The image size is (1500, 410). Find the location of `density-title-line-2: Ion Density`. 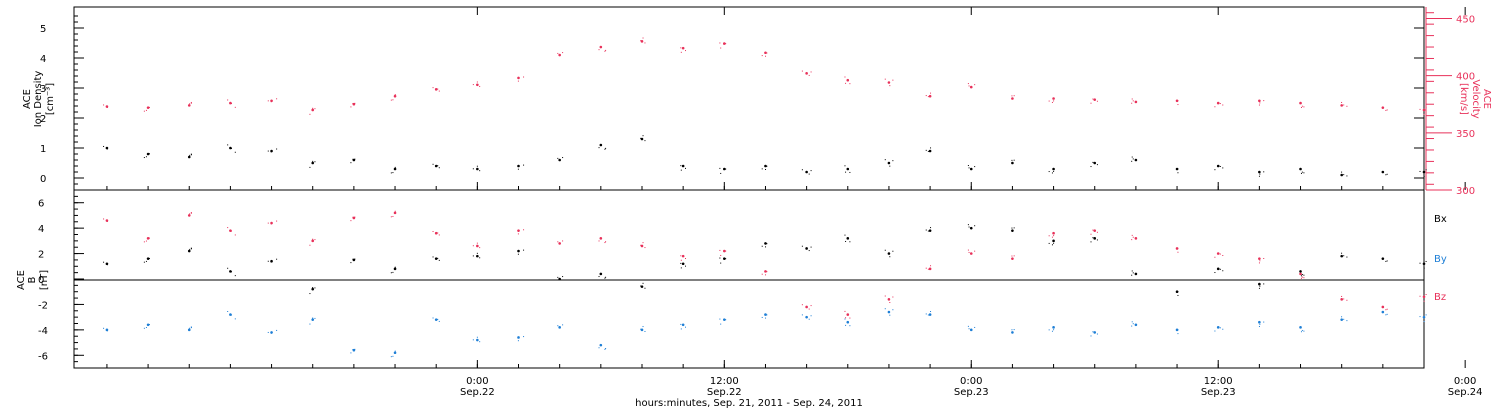

density-title-line-2: Ion Density is located at coordinates (38, 99).